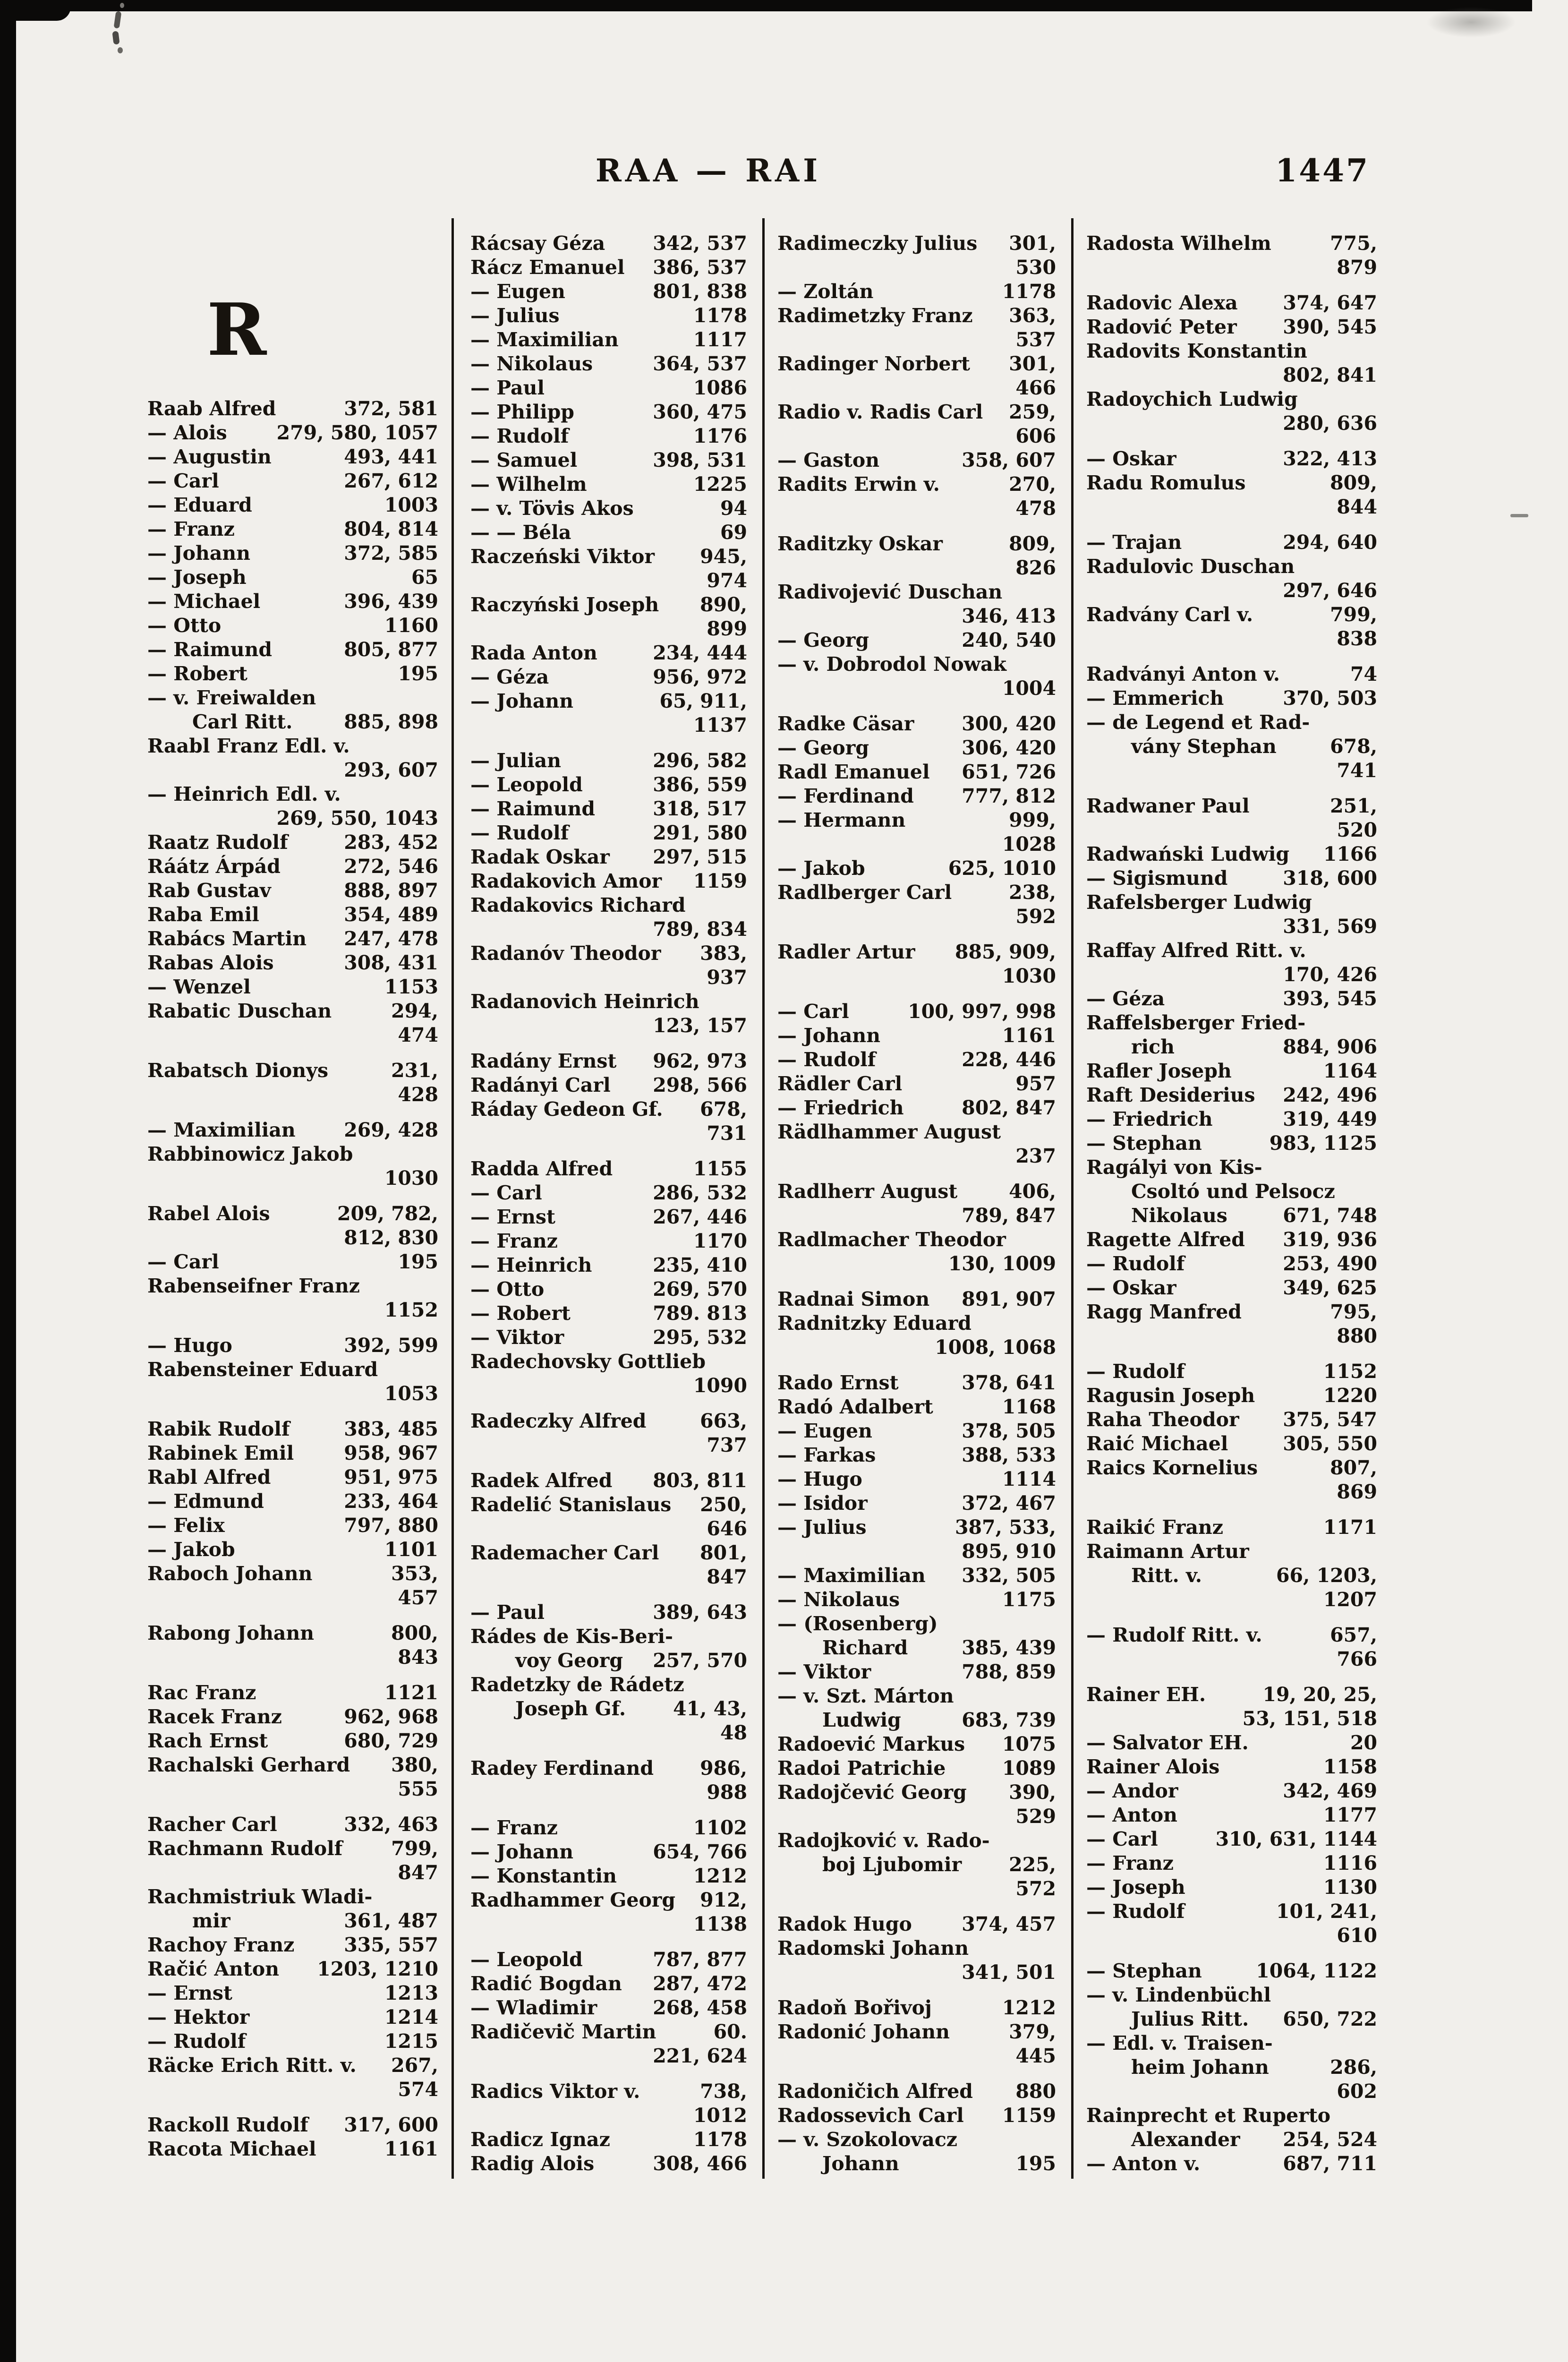  What do you see at coordinates (1005, 1528) in the screenshot?
I see `entry-pages: 387, 533,` at bounding box center [1005, 1528].